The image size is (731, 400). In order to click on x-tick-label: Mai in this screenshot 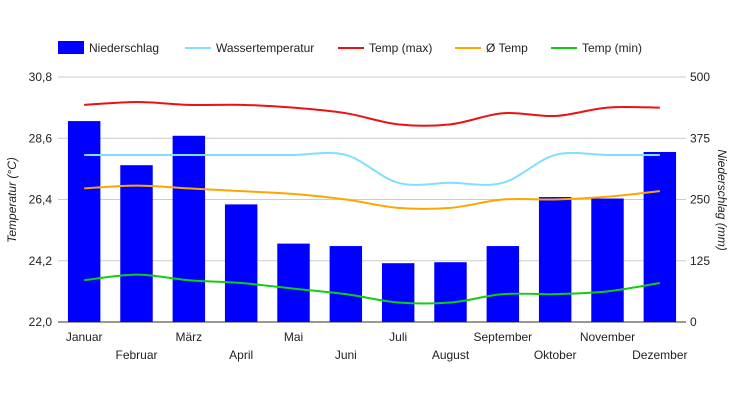, I will do `click(293, 337)`.